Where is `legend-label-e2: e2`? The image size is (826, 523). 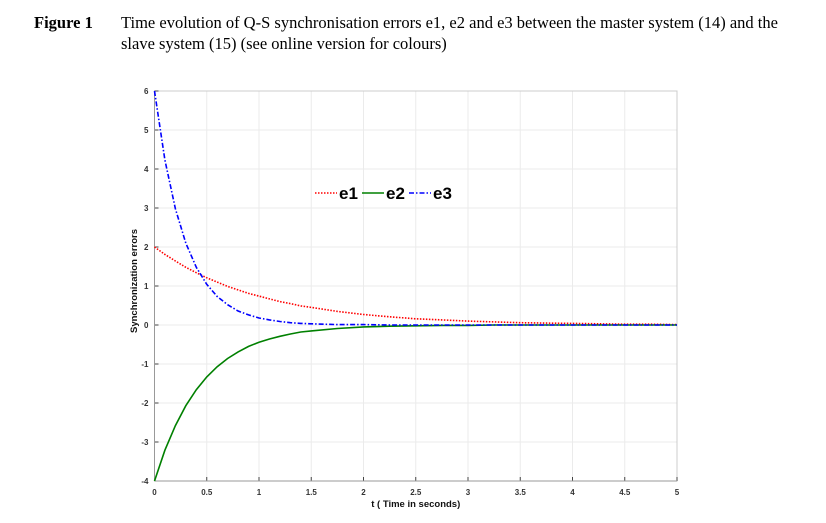 legend-label-e2: e2 is located at coordinates (395, 193).